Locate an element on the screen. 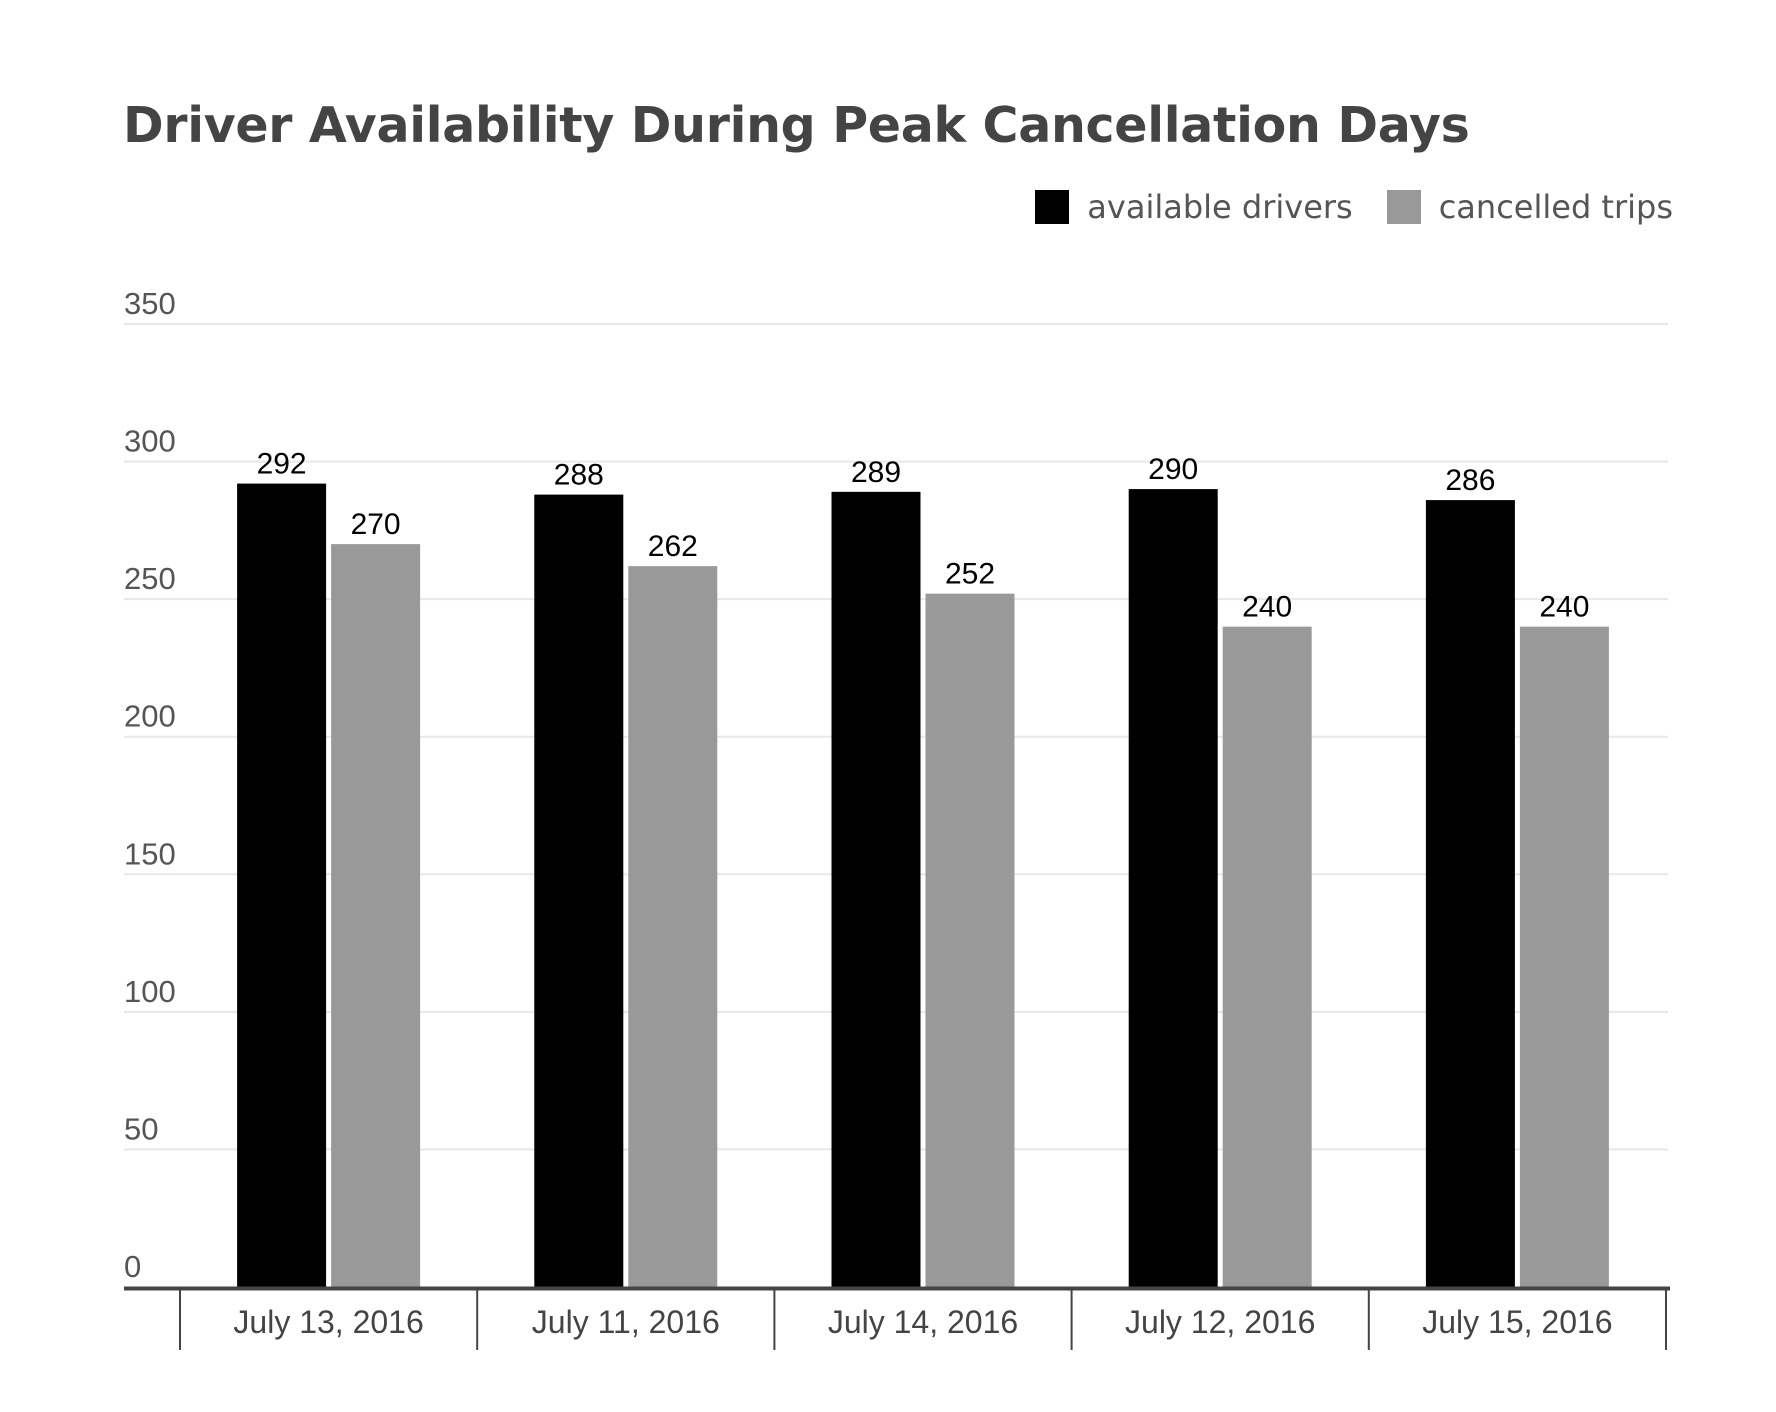 This screenshot has height=1412, width=1776. y-axis-ticks: 0 50 100 150 200 250 300 350 is located at coordinates (150, 785).